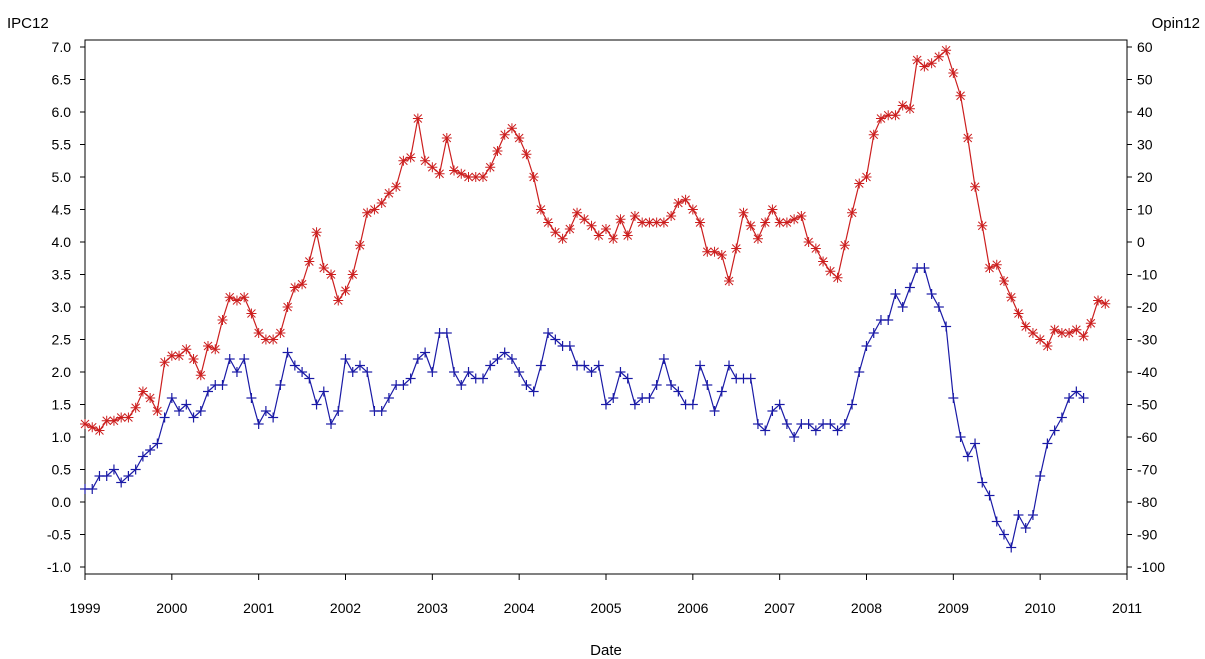  I want to click on y-left-tick-label: 4.5, so click(62, 210).